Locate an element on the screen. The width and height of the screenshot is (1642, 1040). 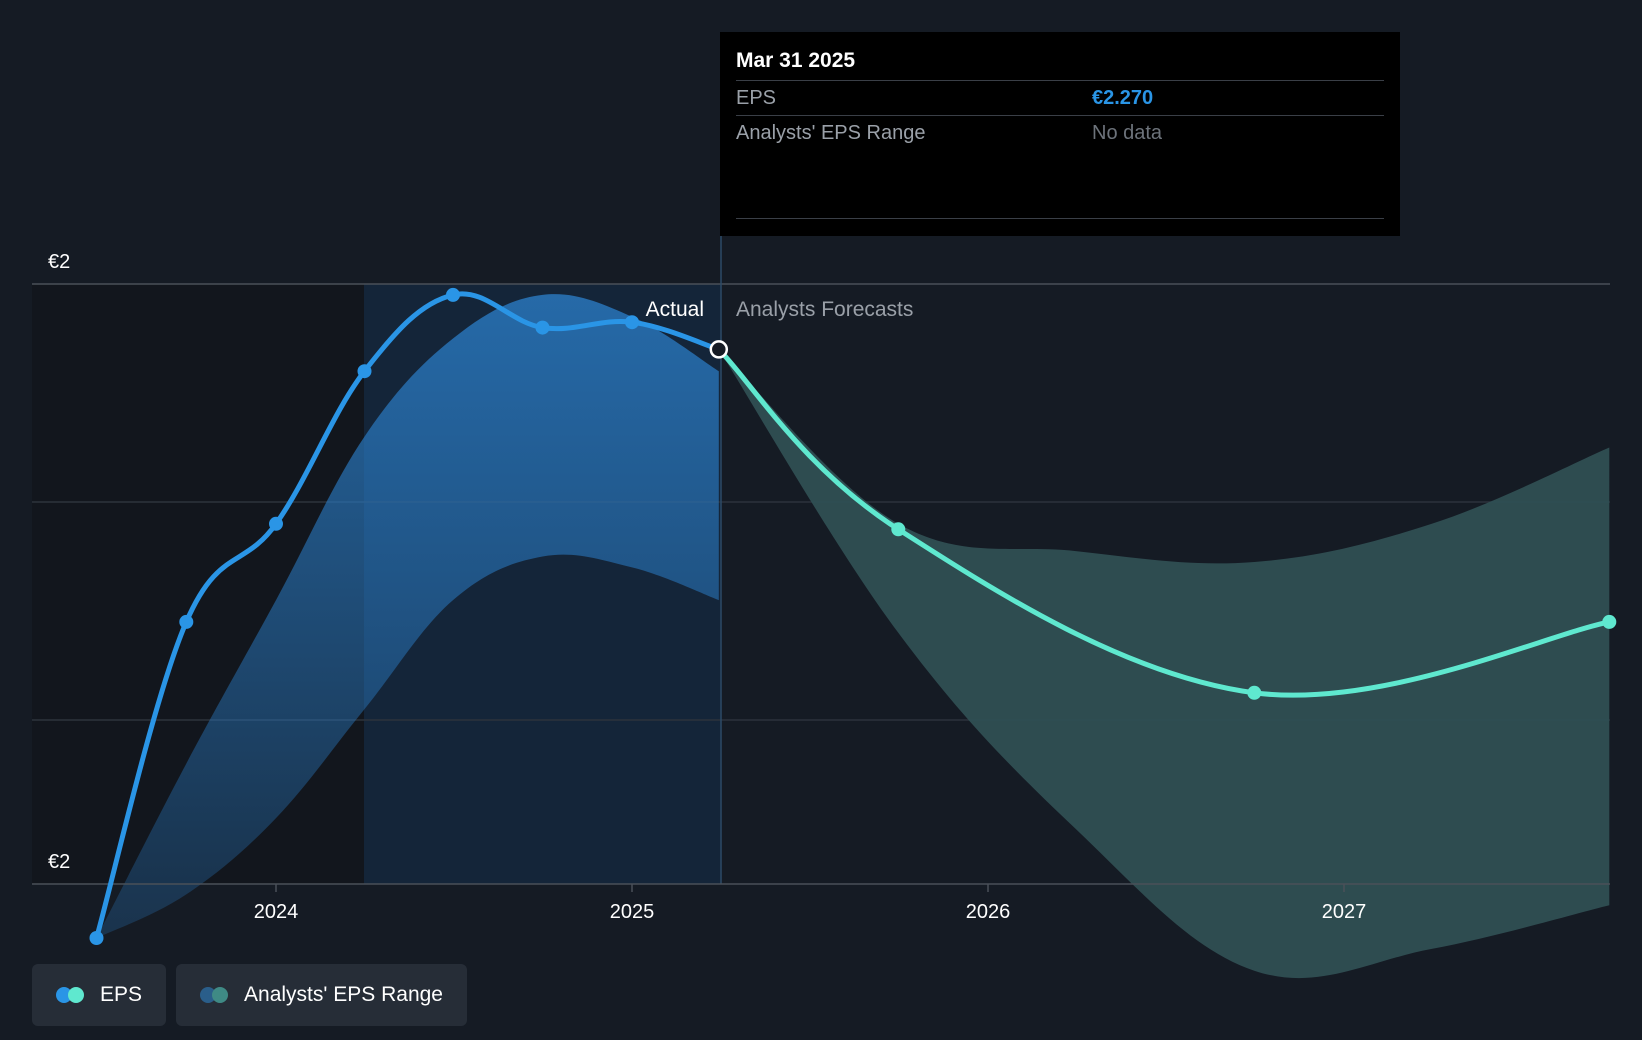
tooltip-eps-value: €2.270 is located at coordinates (1123, 97).